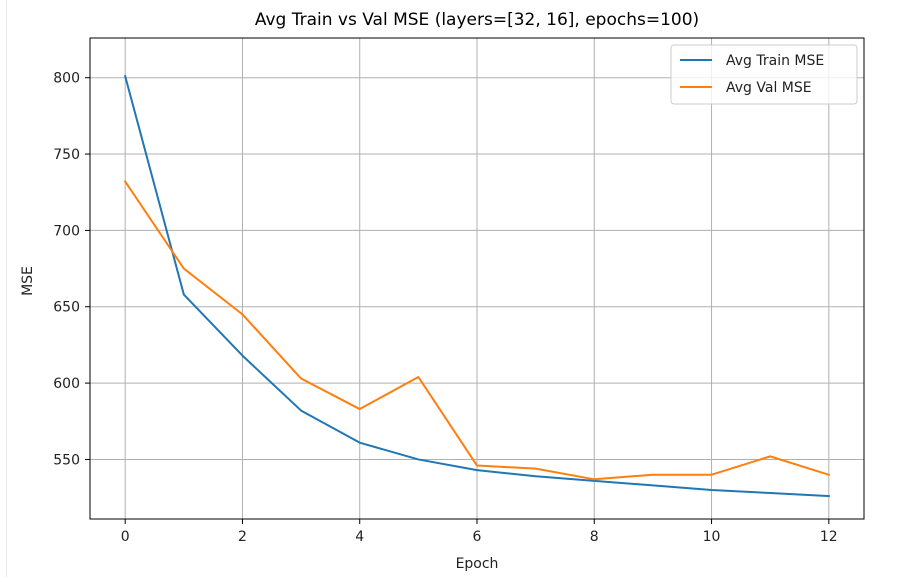 The width and height of the screenshot is (902, 577). What do you see at coordinates (769, 88) in the screenshot?
I see `legend-label-val: Avg Val MSE` at bounding box center [769, 88].